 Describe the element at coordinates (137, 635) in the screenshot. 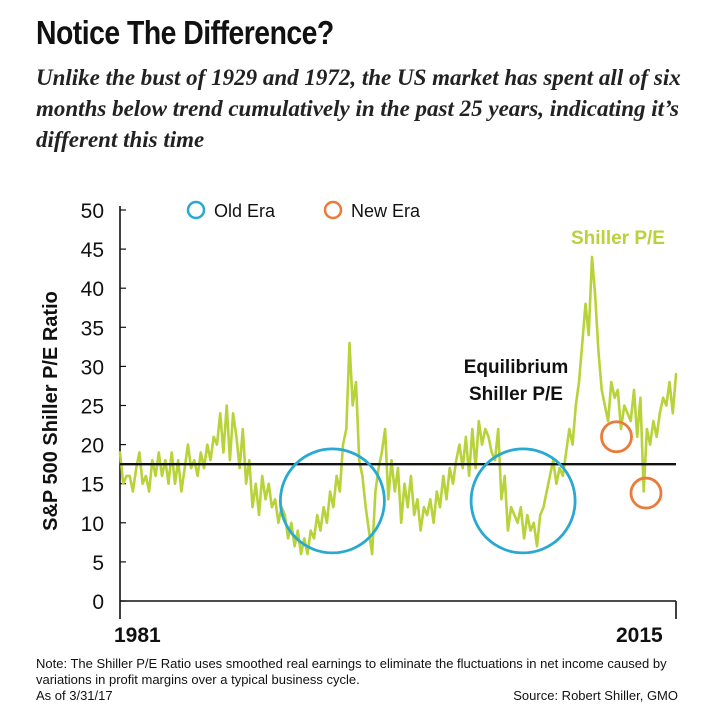

I see `x-tick-label: 1981` at that location.